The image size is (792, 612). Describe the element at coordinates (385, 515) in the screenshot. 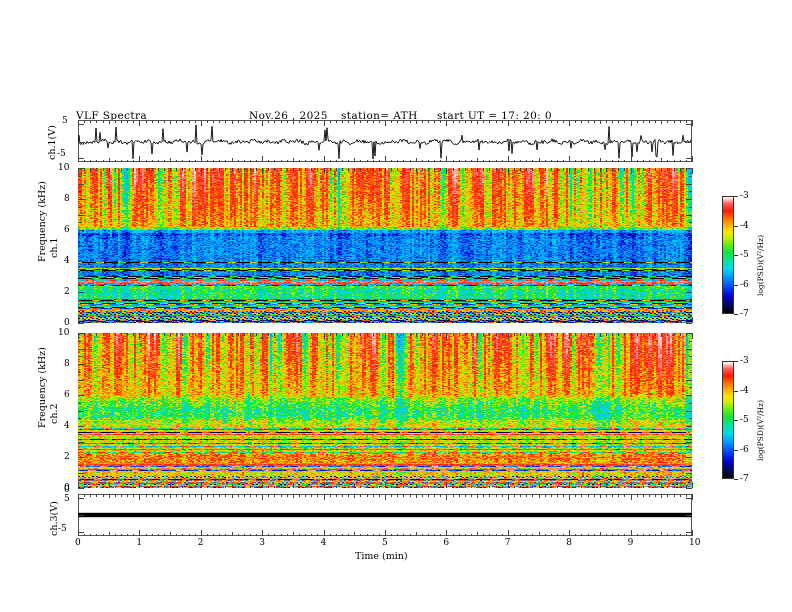

I see `ch3-waveform-trace` at that location.